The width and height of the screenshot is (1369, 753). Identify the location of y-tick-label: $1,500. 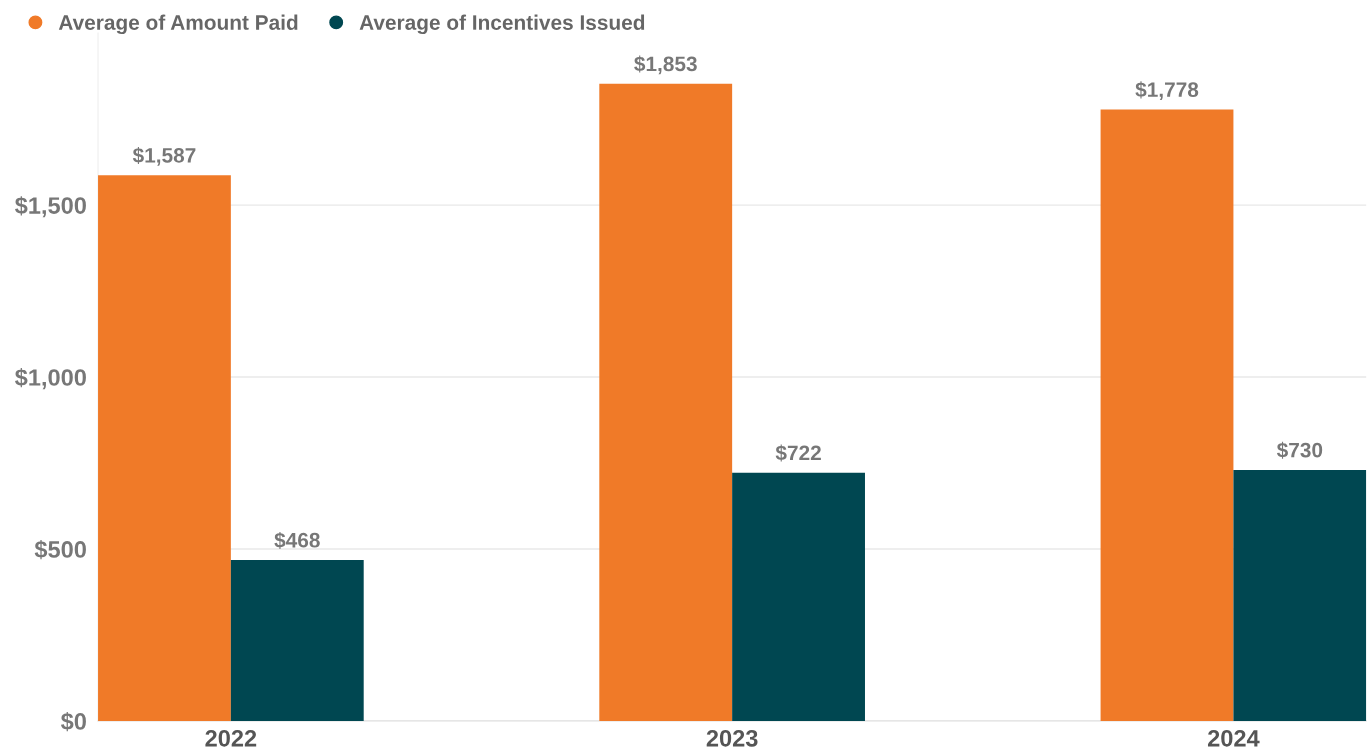
(50, 207).